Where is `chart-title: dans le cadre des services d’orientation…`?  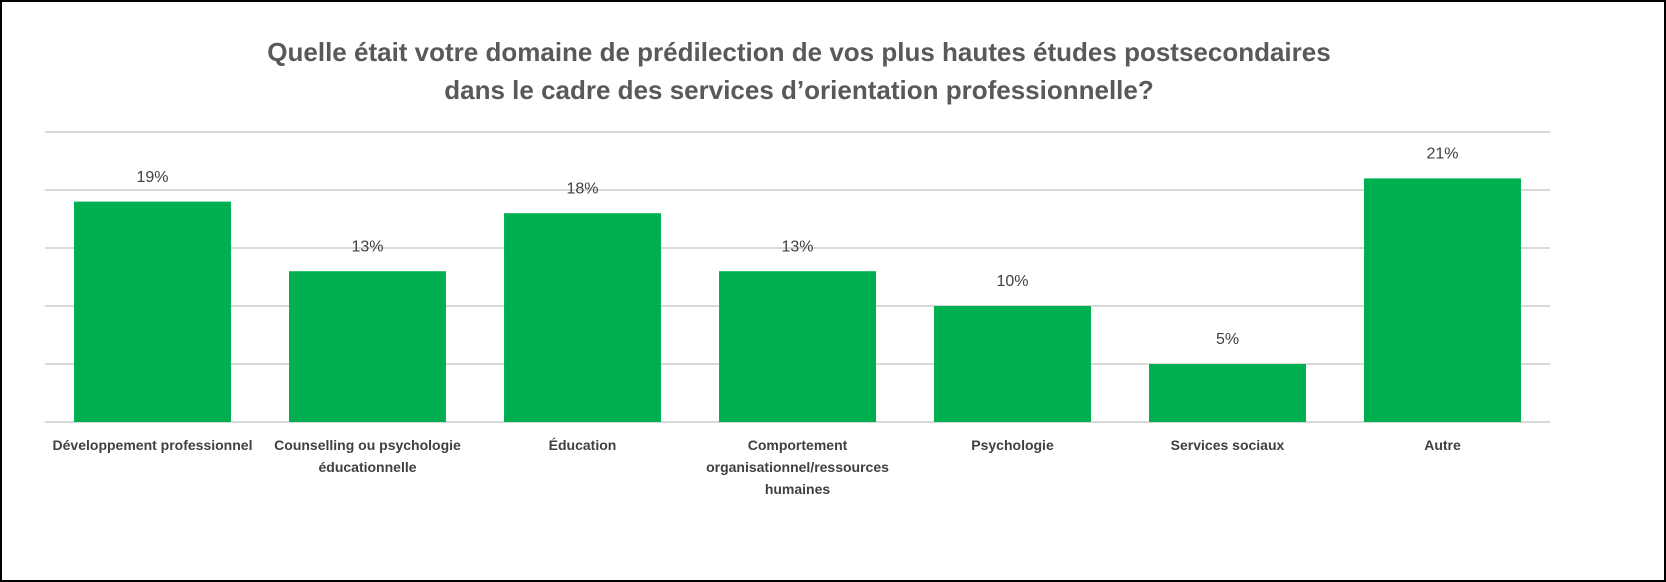
chart-title: dans le cadre des services d’orientation… is located at coordinates (798, 90).